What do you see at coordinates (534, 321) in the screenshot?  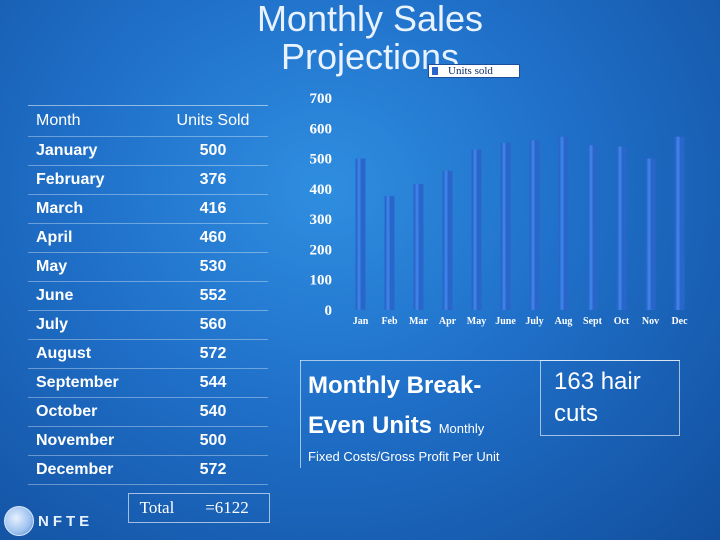 I see `x-tick-label: July` at bounding box center [534, 321].